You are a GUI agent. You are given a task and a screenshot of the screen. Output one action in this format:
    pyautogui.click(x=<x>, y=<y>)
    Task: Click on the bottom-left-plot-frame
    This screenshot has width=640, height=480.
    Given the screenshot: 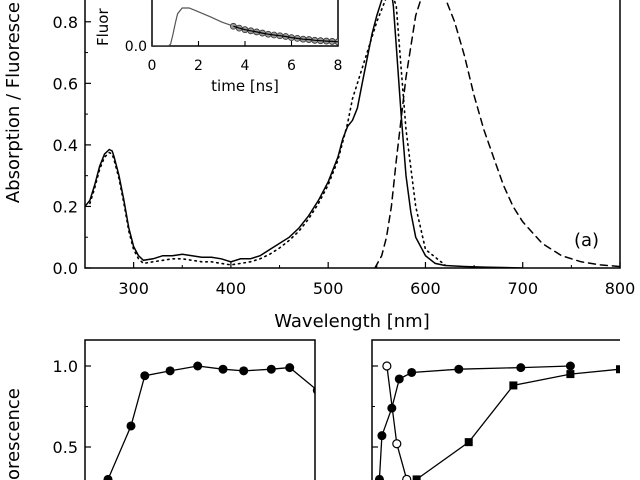 What is the action you would take?
    pyautogui.click(x=200, y=409)
    